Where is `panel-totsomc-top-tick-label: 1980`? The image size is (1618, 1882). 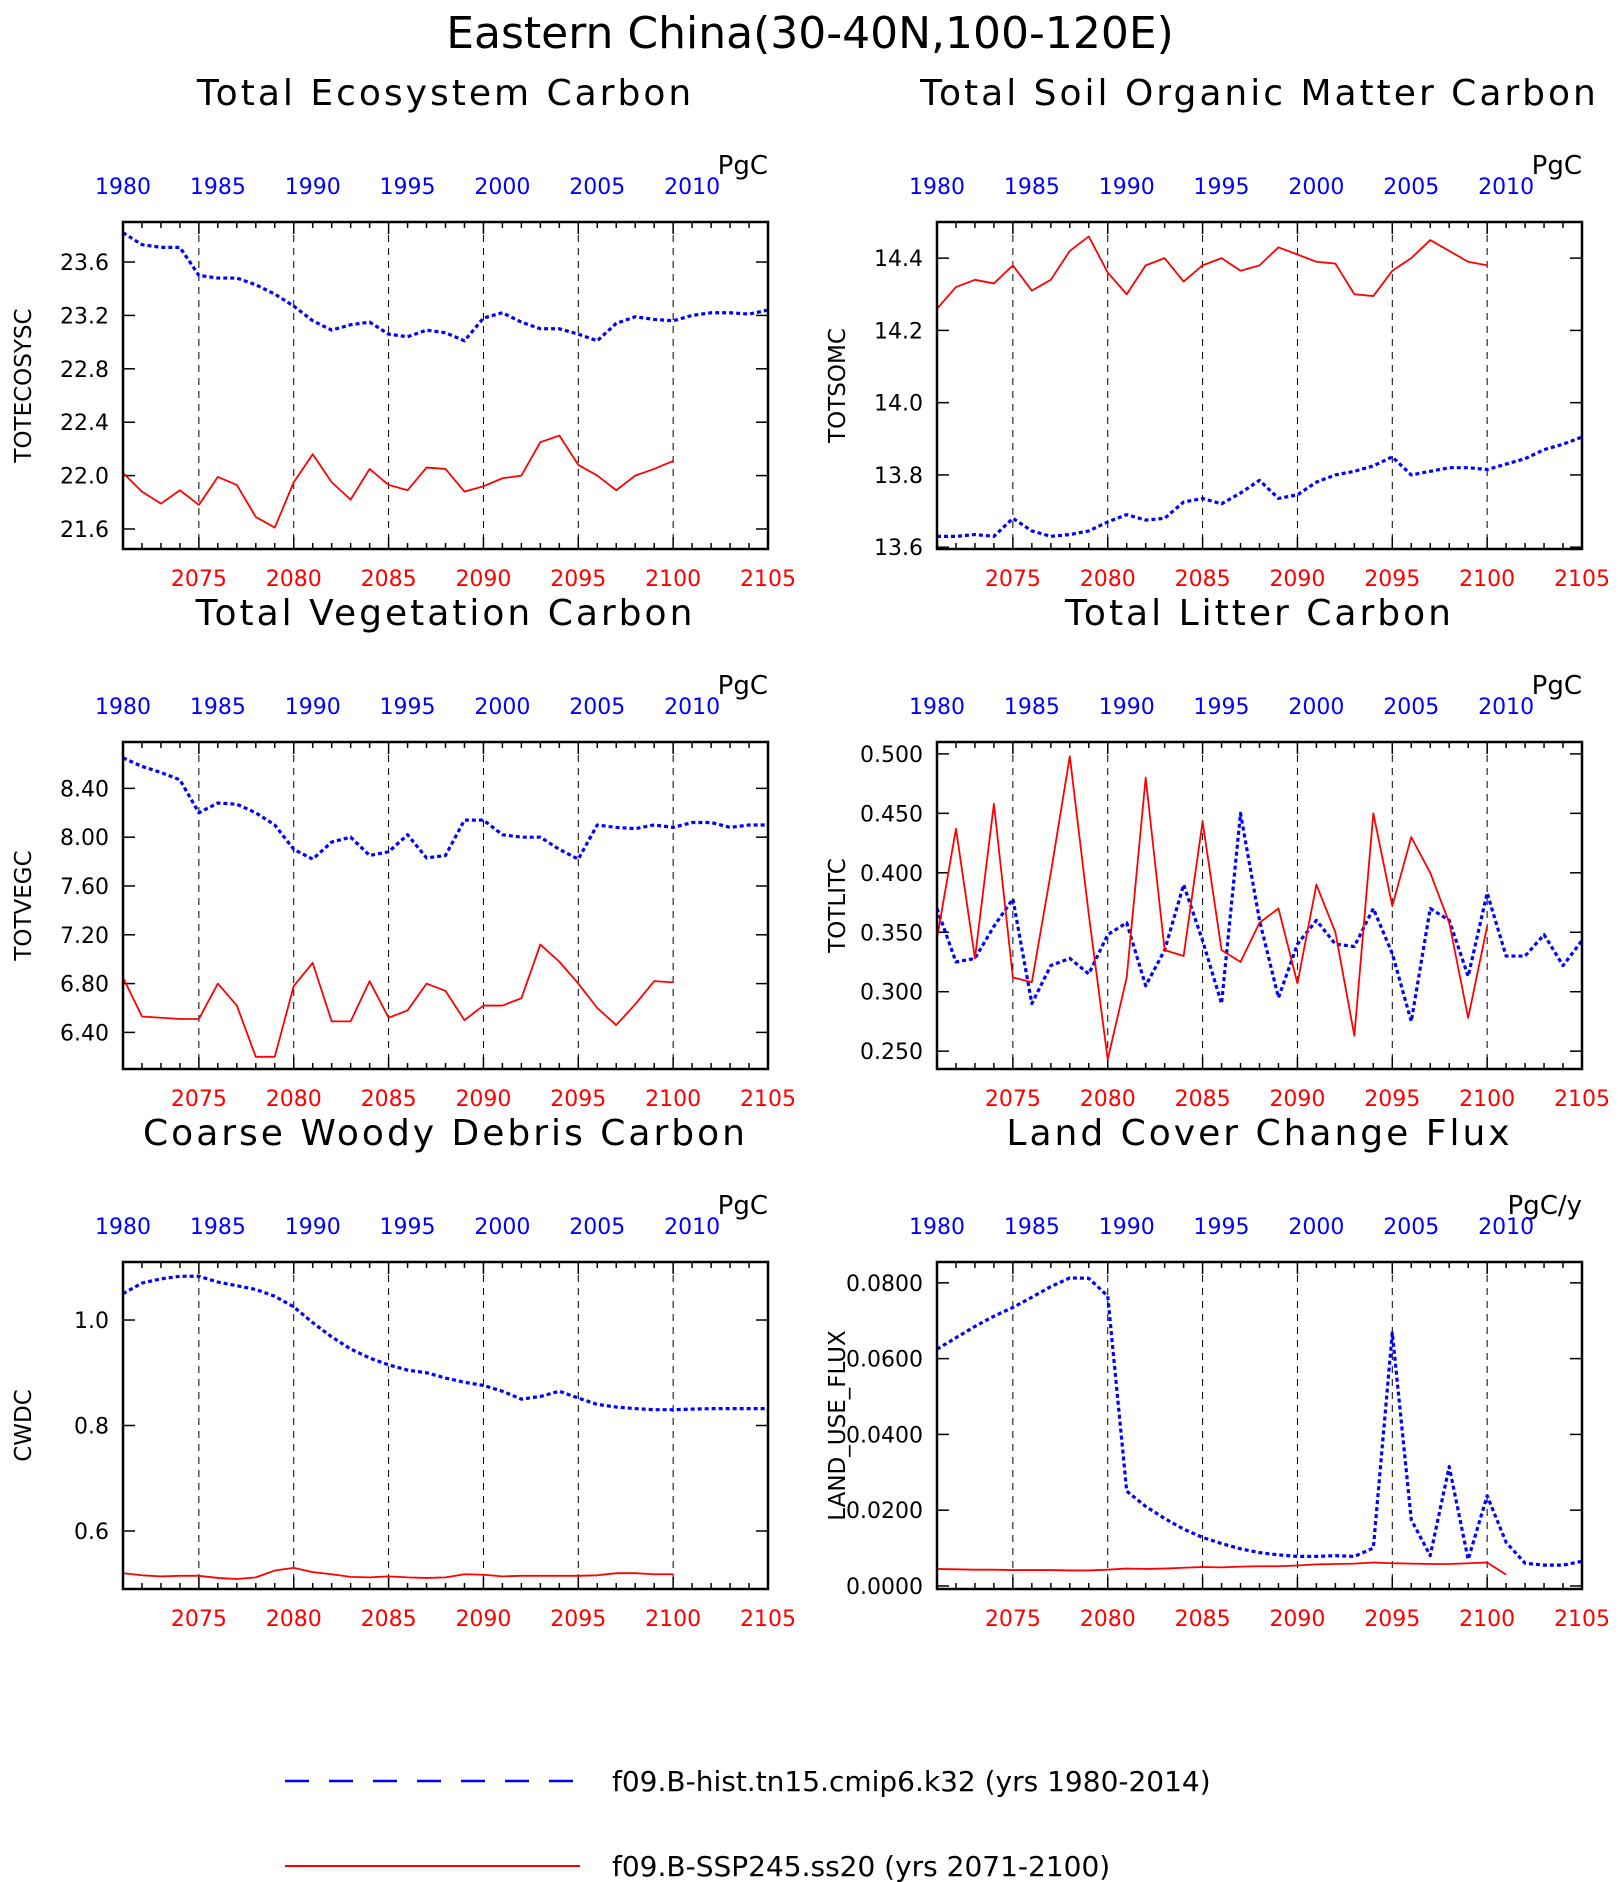
panel-totsomc-top-tick-label: 1980 is located at coordinates (937, 187).